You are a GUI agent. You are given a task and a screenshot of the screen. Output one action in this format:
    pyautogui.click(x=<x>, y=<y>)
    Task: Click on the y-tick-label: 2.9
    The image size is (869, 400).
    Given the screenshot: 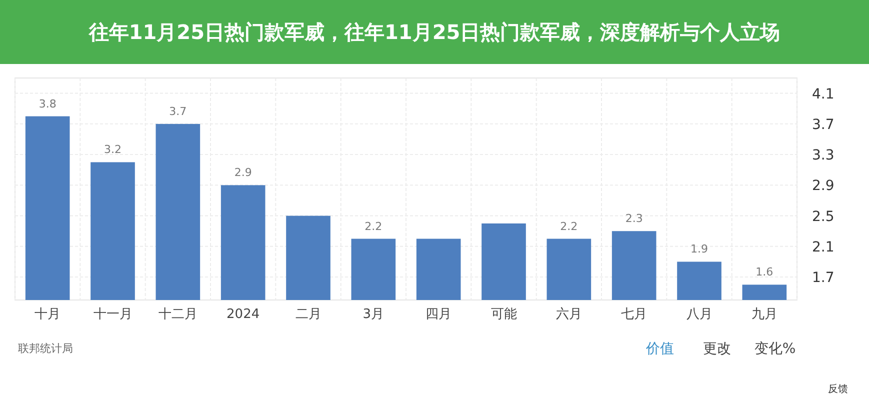 What is the action you would take?
    pyautogui.click(x=823, y=186)
    